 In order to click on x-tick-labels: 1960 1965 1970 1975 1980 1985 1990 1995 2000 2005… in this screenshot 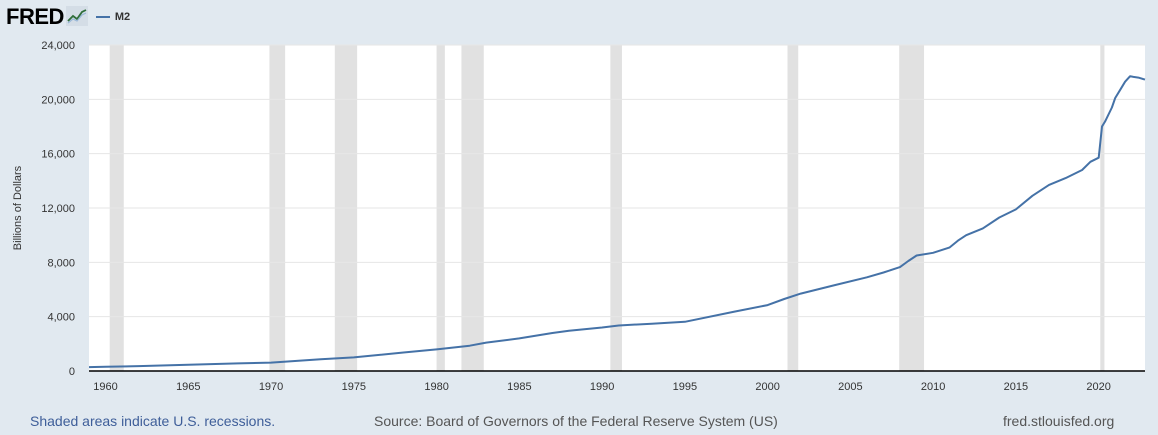, I will do `click(602, 387)`.